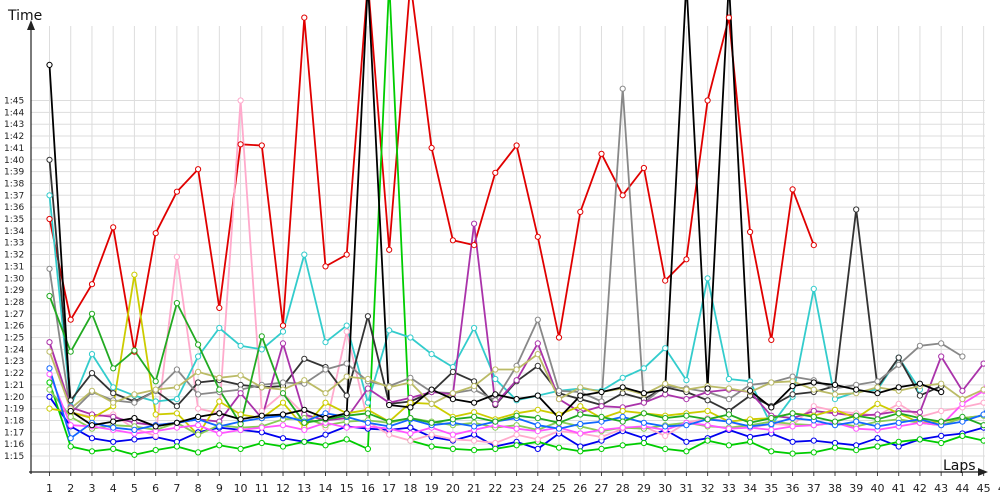 Image resolution: width=1000 pixels, height=504 pixels. What do you see at coordinates (14, 457) in the screenshot?
I see `y-tick-label: 1:15` at bounding box center [14, 457].